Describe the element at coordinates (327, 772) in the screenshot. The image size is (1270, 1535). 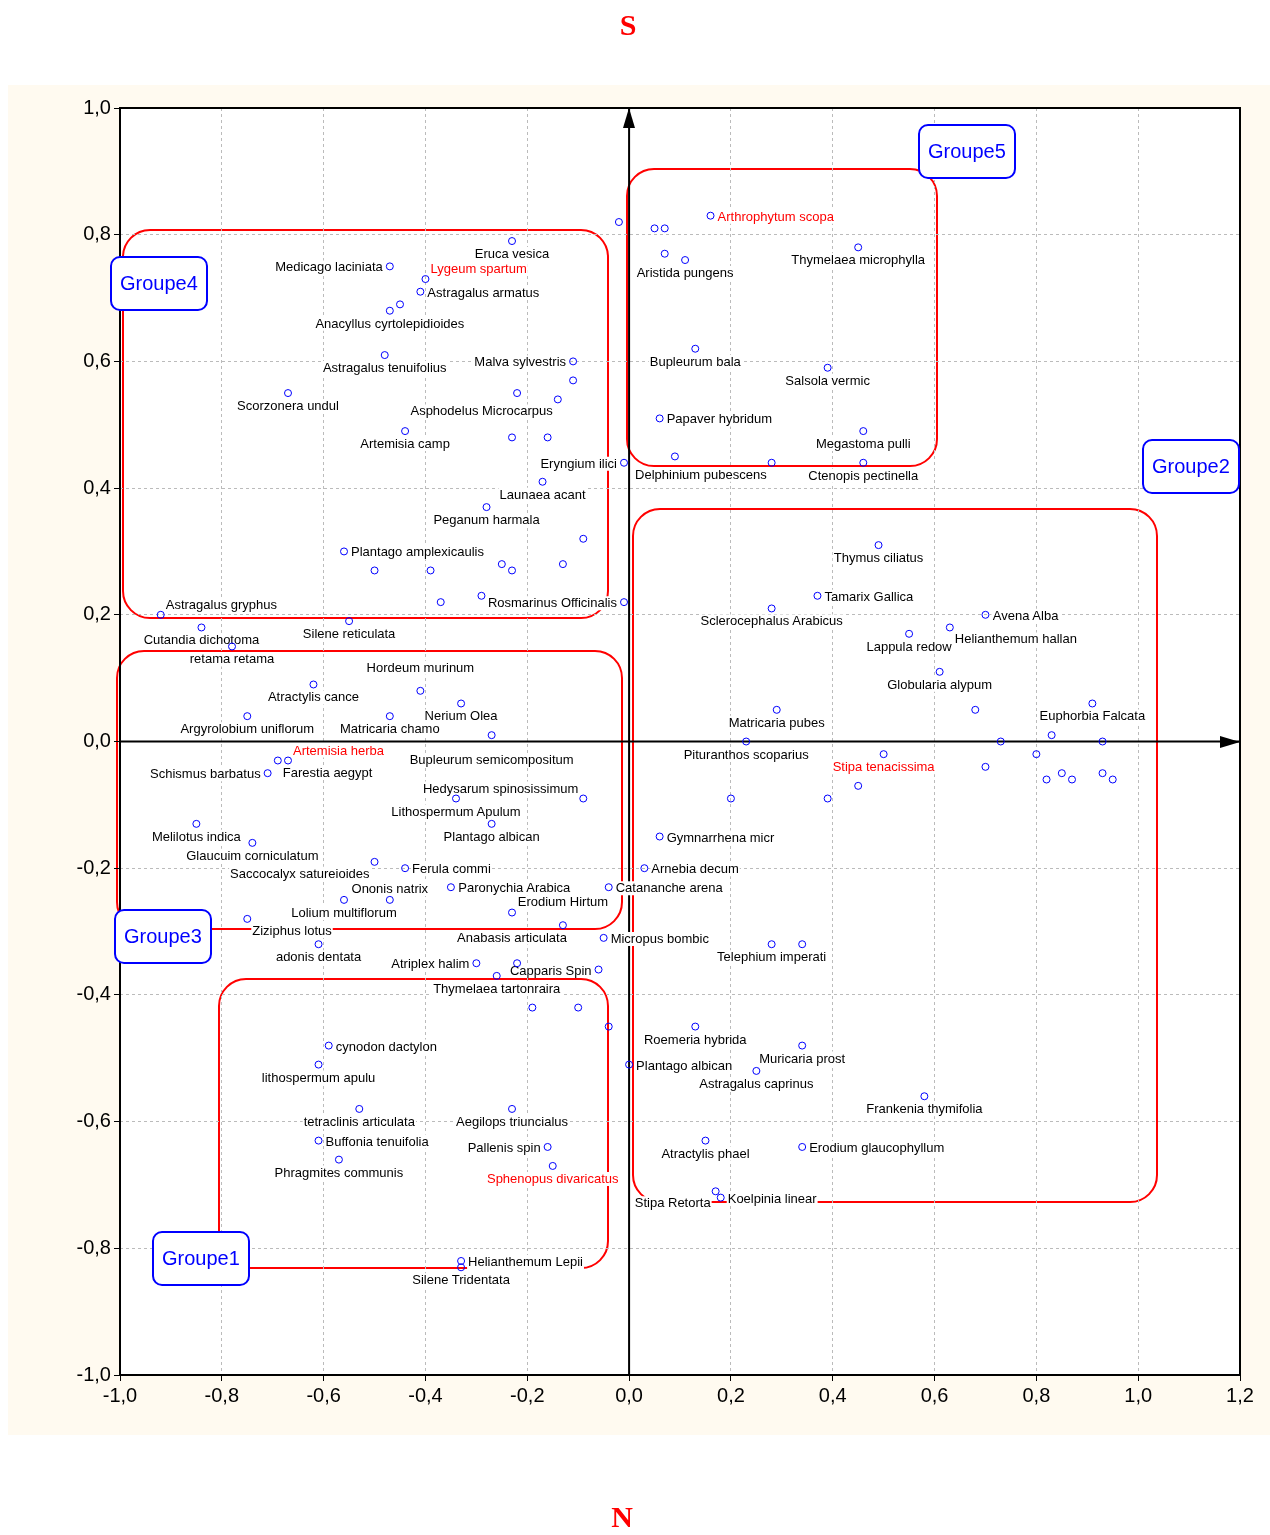
I see `data-label: Farestia aegypt` at that location.